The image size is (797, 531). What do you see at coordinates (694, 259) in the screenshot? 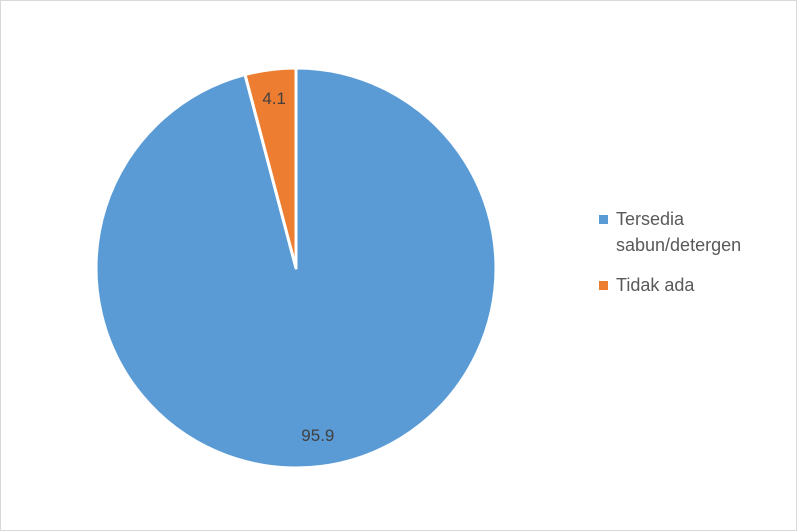
I see `legend: Tersedia sabun/detergen Tidak ada` at bounding box center [694, 259].